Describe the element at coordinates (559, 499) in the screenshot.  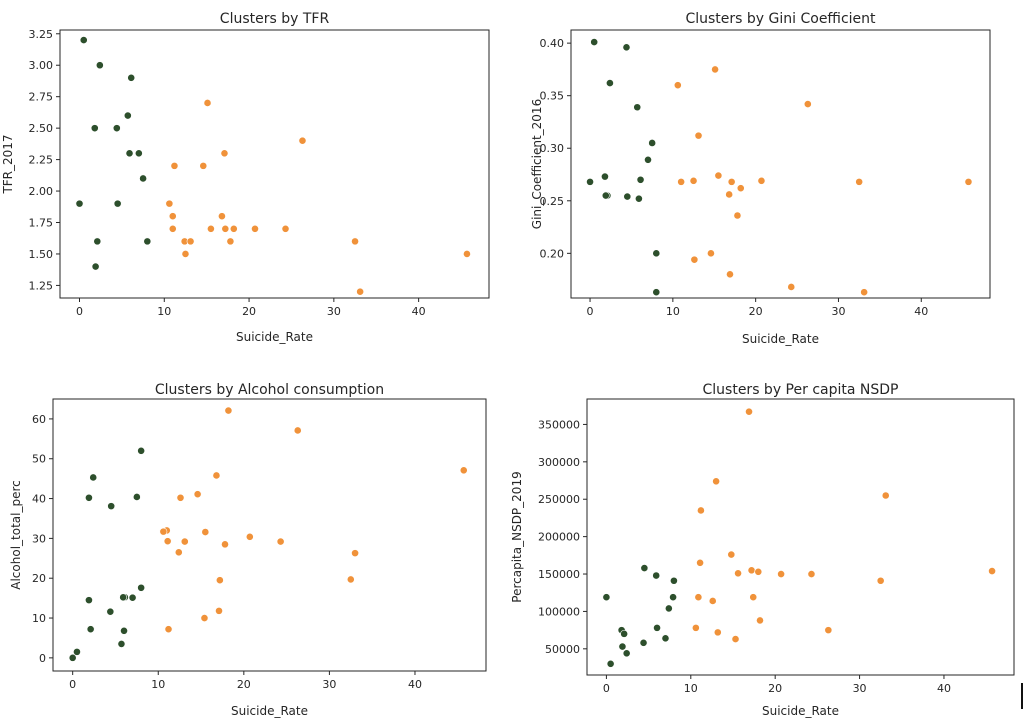
I see `y-tick-label: 250000` at that location.